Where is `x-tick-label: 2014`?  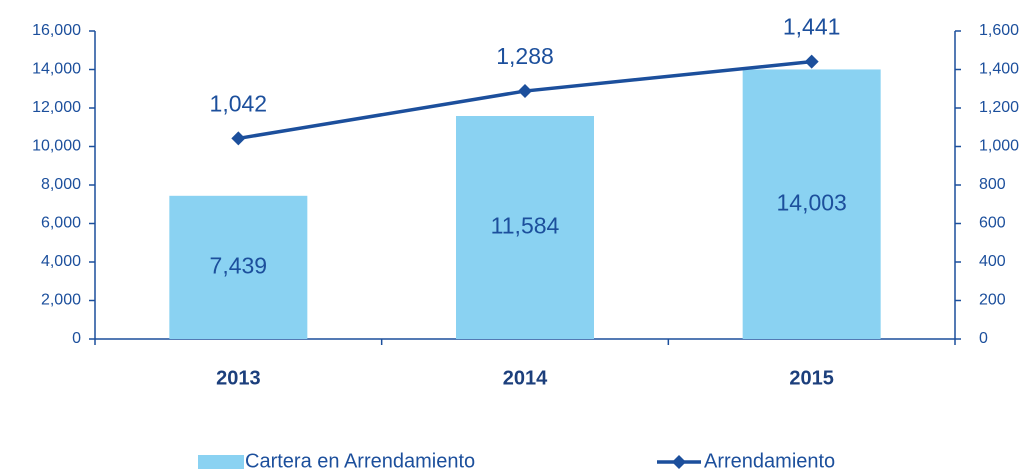
x-tick-label: 2014 is located at coordinates (525, 378).